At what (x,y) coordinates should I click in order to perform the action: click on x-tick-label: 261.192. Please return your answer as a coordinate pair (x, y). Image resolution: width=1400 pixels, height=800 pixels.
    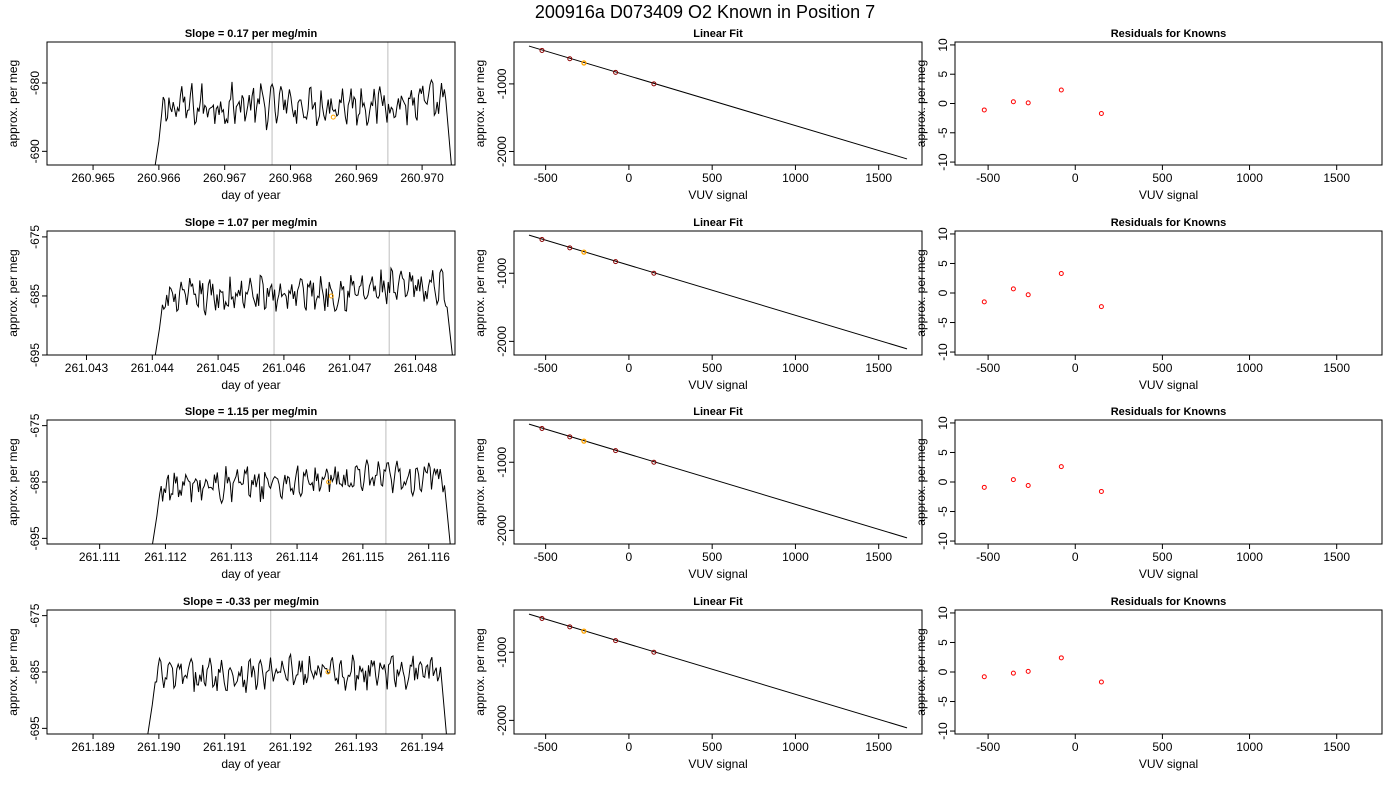
    Looking at the image, I should click on (291, 747).